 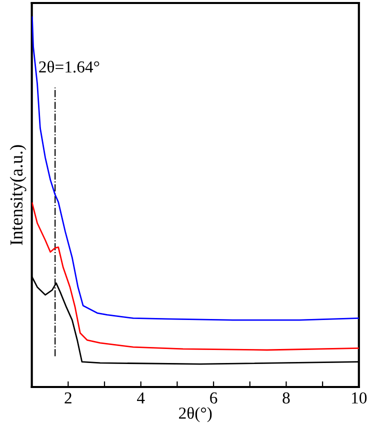 I want to click on x-tick-label: 4, so click(x=141, y=398).